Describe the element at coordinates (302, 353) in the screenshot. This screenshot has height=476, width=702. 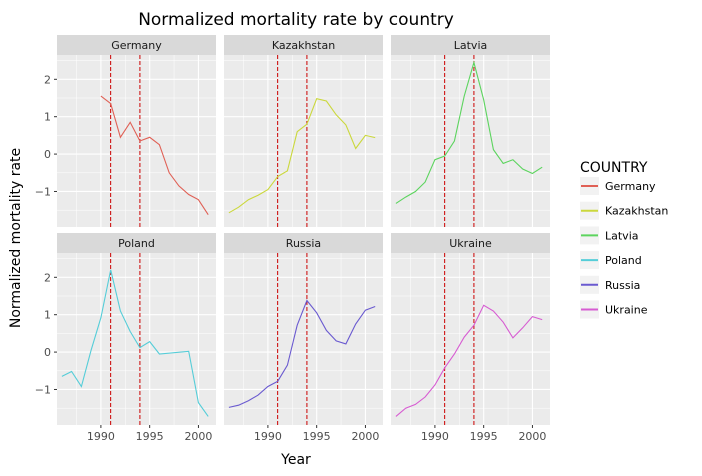
I see `series-line-russia` at that location.